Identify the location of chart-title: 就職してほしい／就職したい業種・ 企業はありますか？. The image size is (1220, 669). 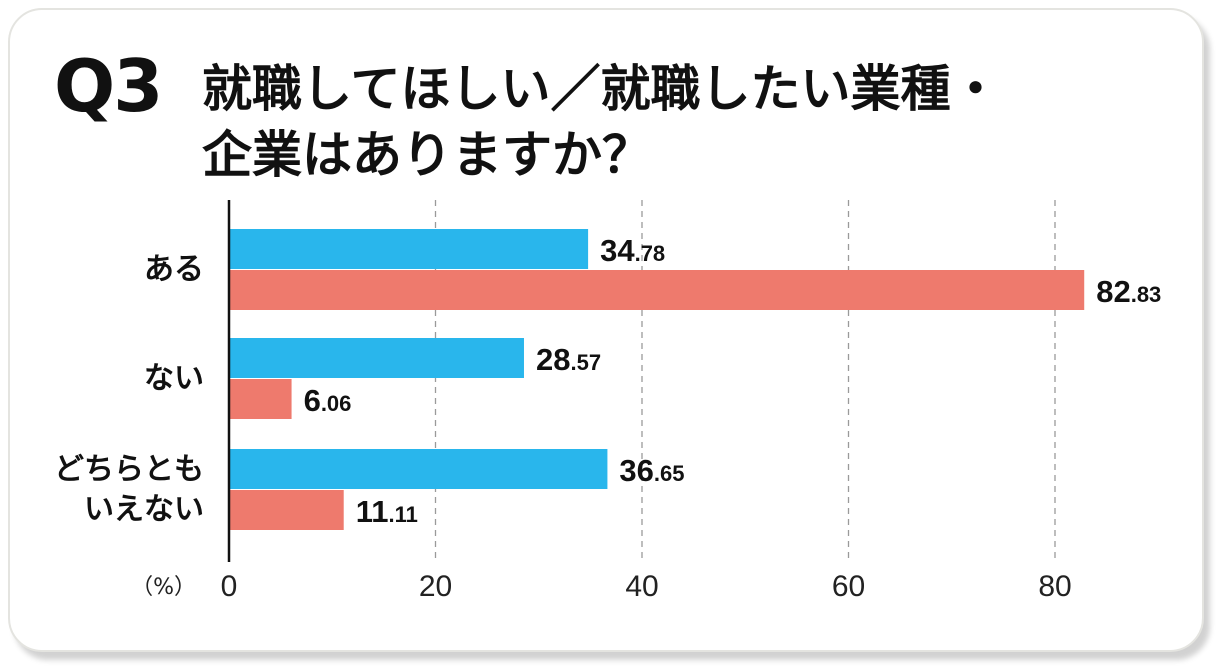
(601, 122).